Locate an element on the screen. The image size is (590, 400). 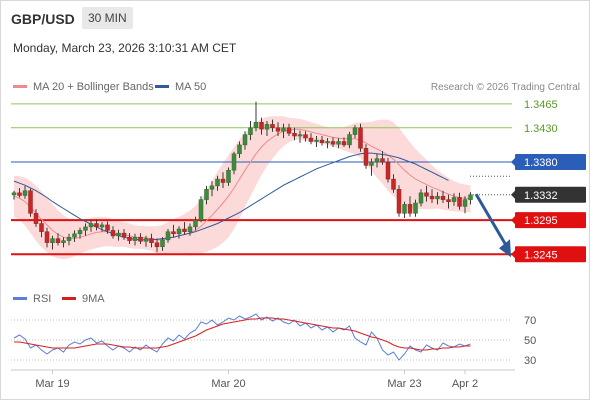
forecast-arrow-shaft is located at coordinates (491, 220).